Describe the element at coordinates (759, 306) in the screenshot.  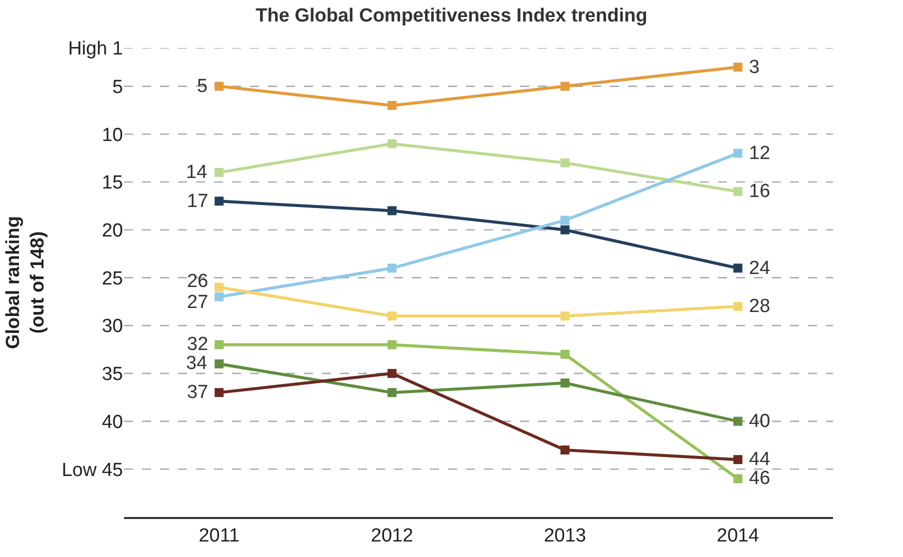
I see `data-label: 28` at that location.